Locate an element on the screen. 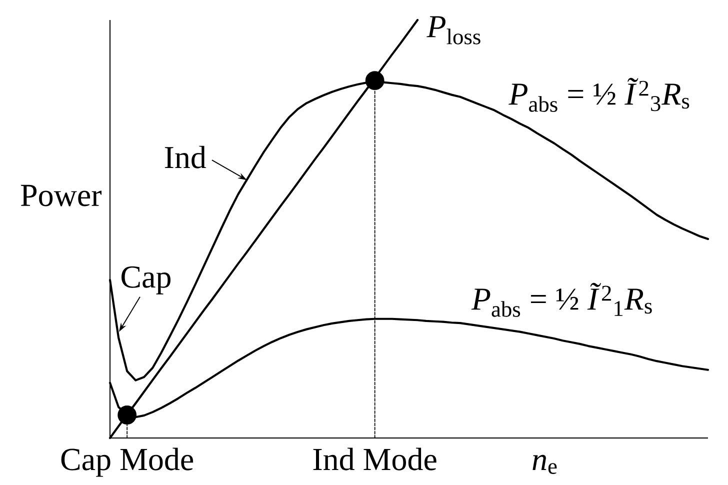  annotation: Cap is located at coordinates (146, 280).